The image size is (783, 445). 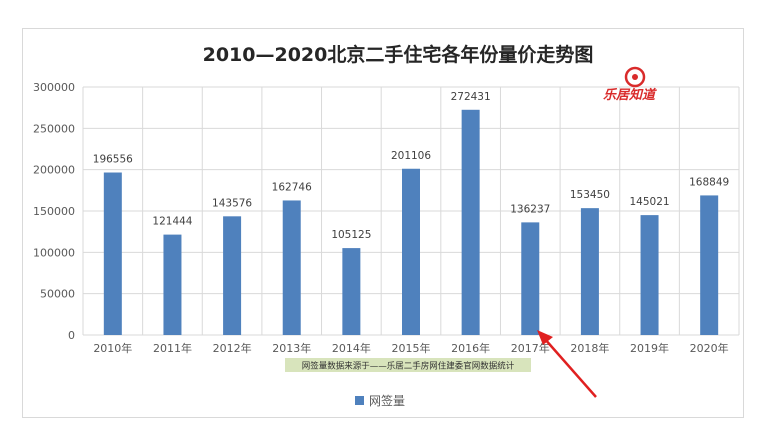 What do you see at coordinates (398, 54) in the screenshot?
I see `chart-title: 2010—2020北京二手住宅各年份量价走势图` at bounding box center [398, 54].